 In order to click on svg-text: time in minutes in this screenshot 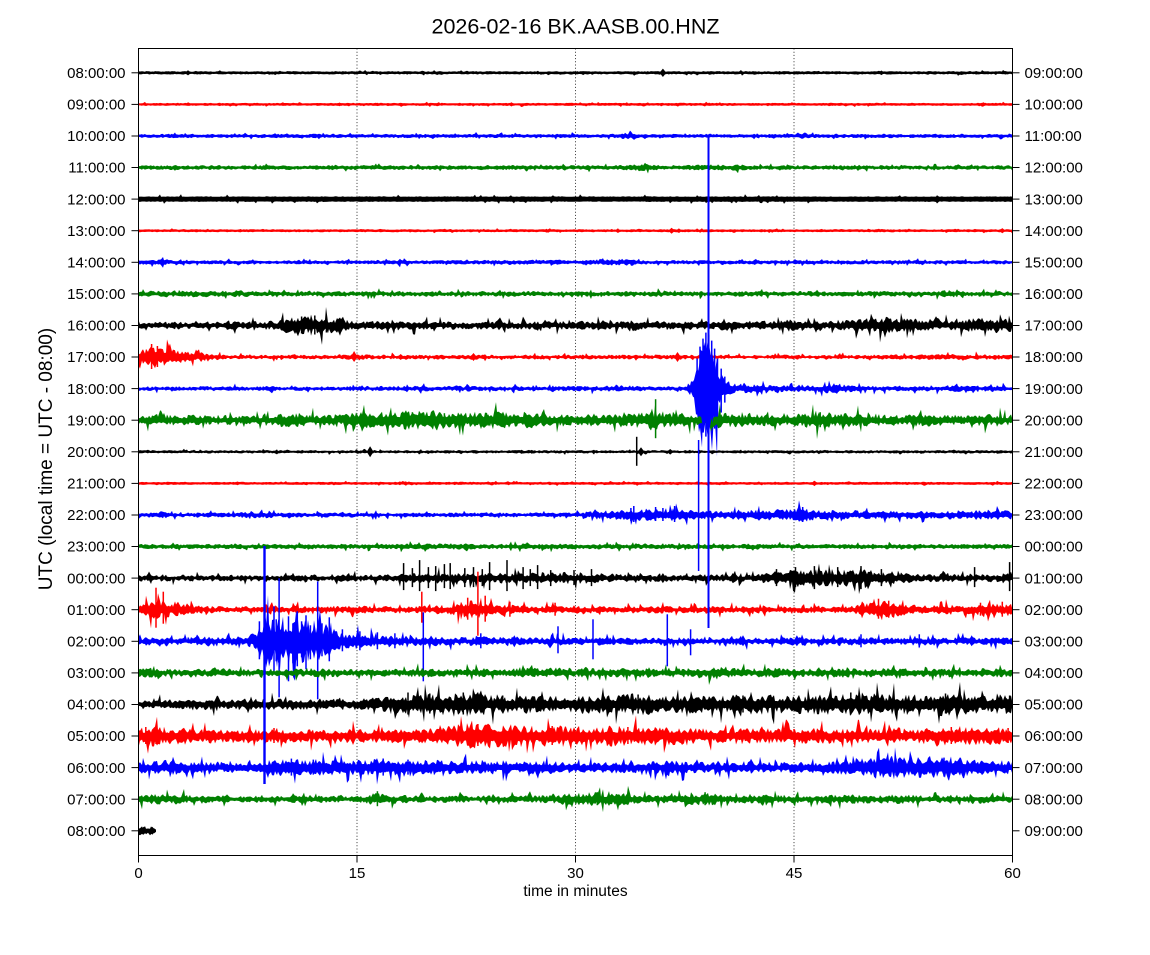, I will do `click(575, 891)`.